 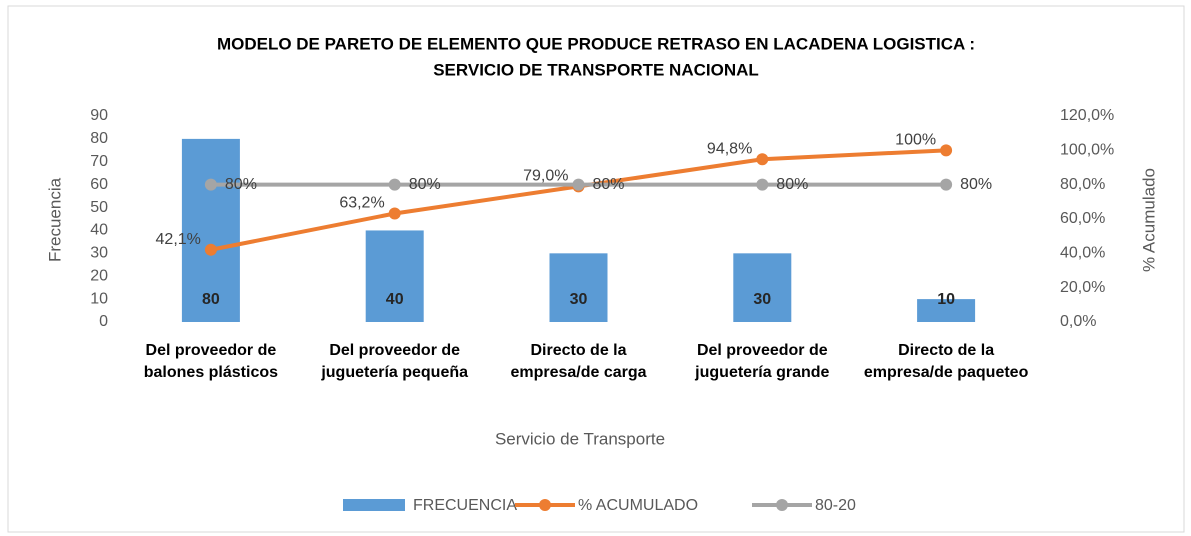 I want to click on x-tick-label: Directo de la empresa/de carga, so click(x=578, y=361).